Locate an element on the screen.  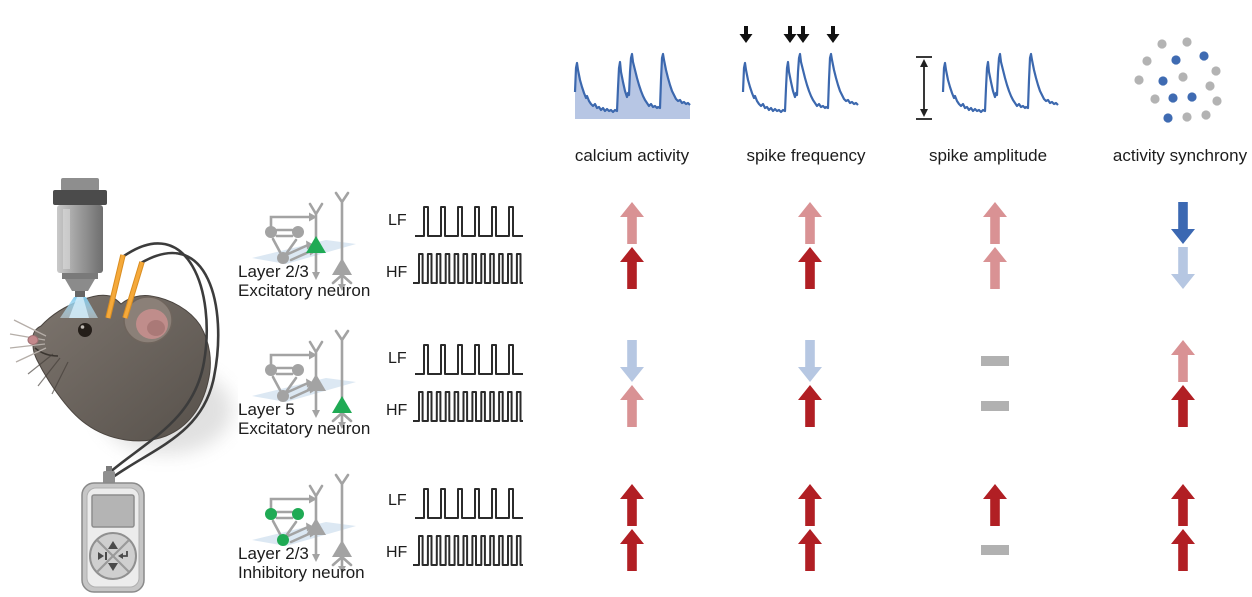
effect-hf-r2c3-no-change is located at coordinates (995, 406).